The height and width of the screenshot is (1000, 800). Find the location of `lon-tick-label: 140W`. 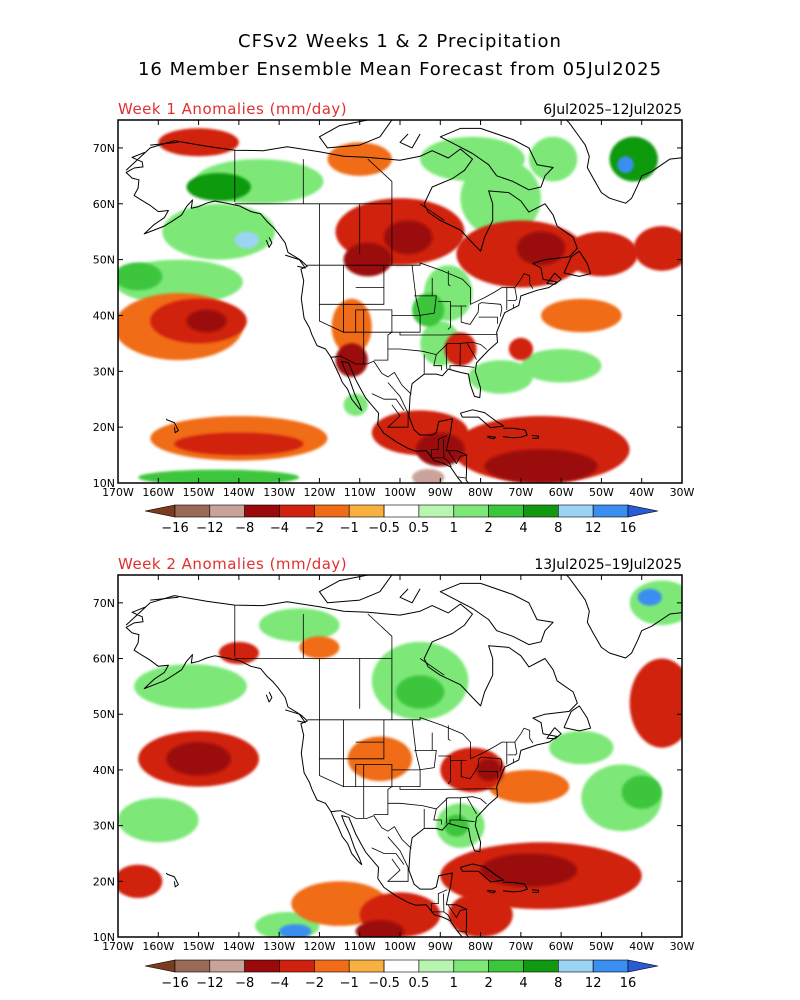

lon-tick-label: 140W is located at coordinates (239, 946).